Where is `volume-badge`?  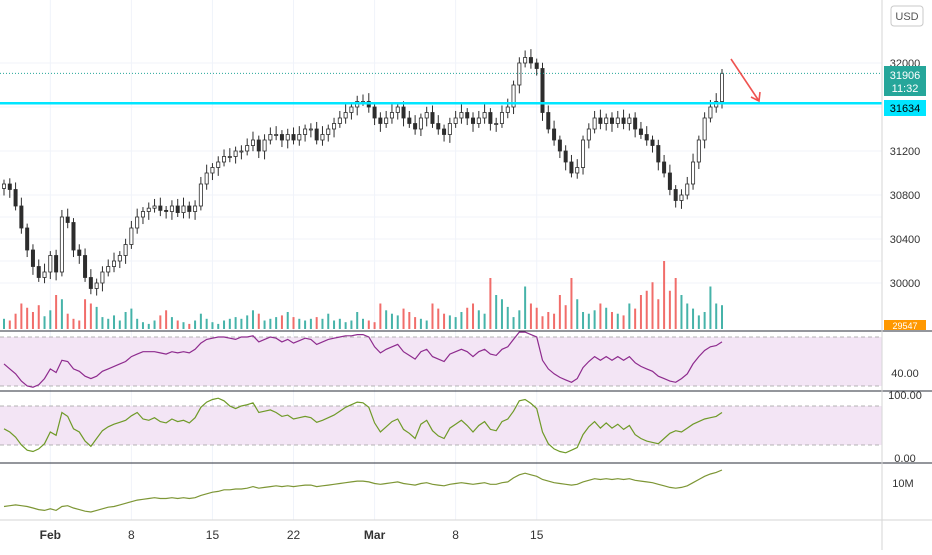 volume-badge is located at coordinates (905, 325).